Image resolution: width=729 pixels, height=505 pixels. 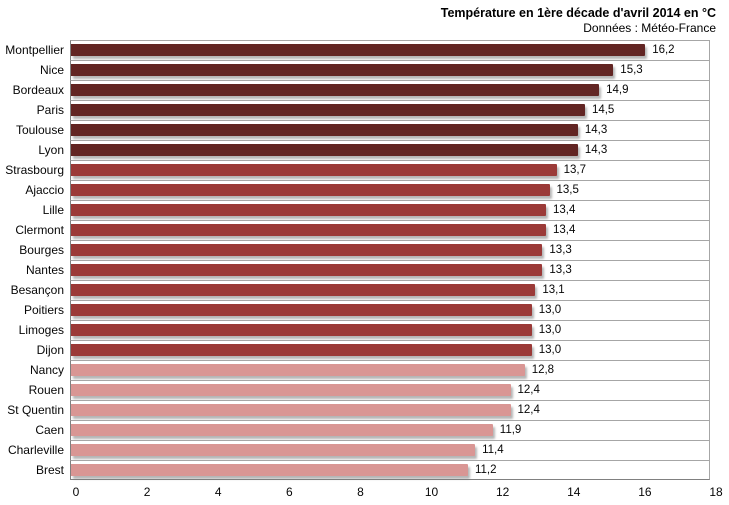 I want to click on bar-track: 15,3, so click(x=390, y=70).